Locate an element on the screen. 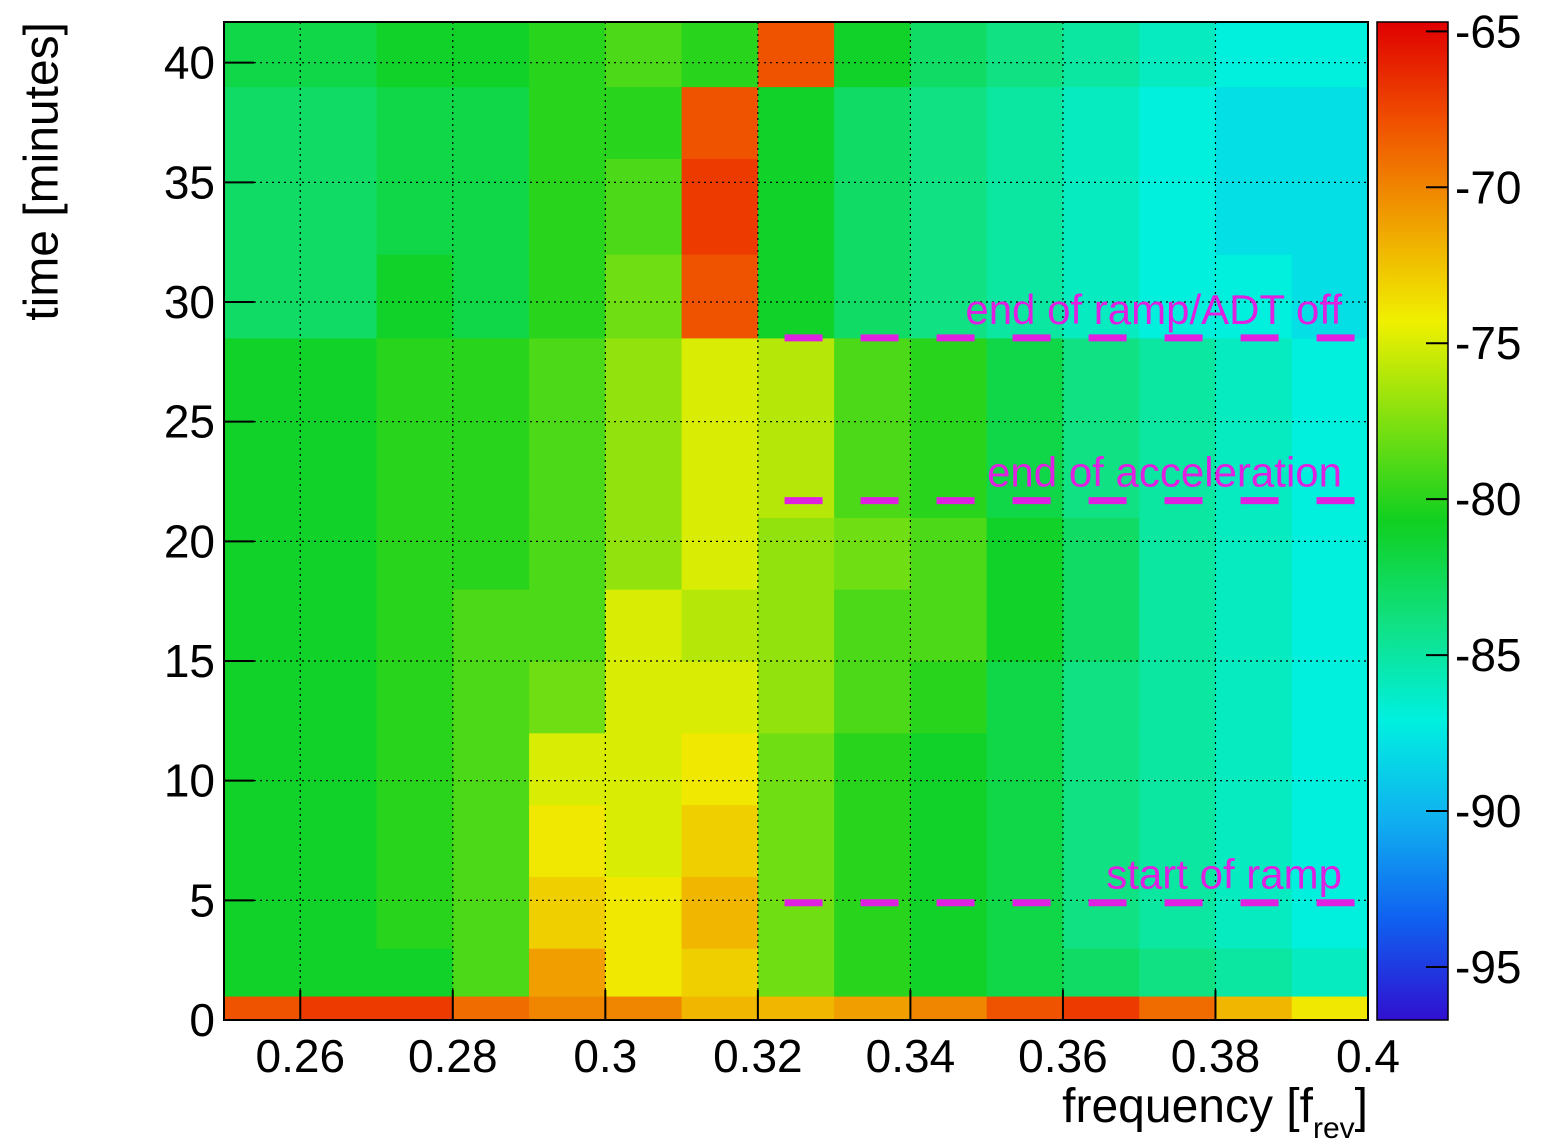 The height and width of the screenshot is (1148, 1547). annotation: end of acceleration is located at coordinates (1164, 472).